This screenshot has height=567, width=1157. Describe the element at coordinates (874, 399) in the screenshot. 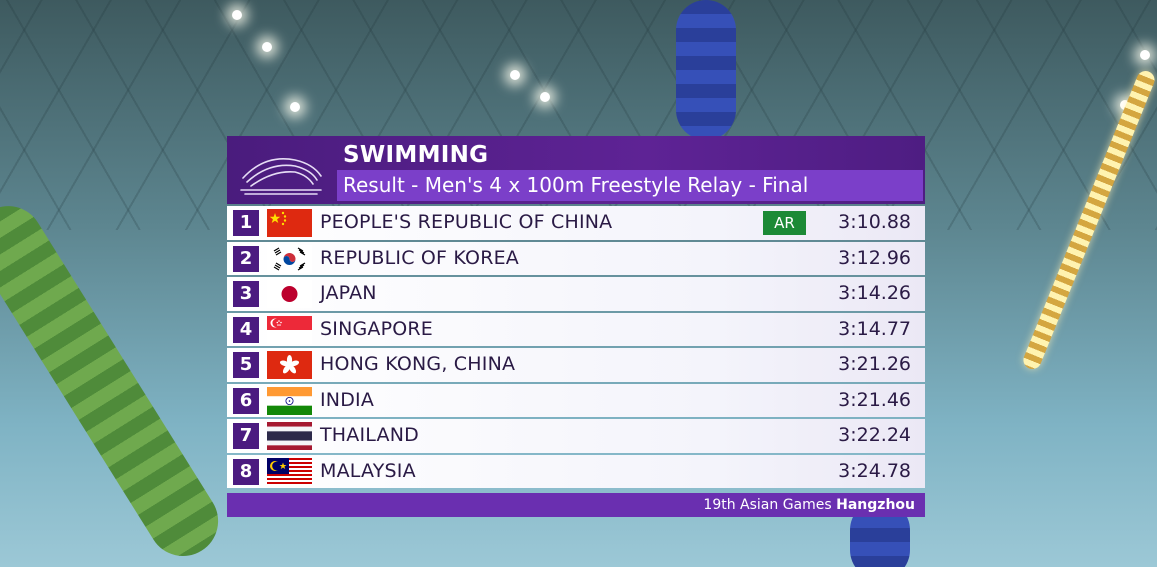

I see `finish-time: 3:21.46` at that location.